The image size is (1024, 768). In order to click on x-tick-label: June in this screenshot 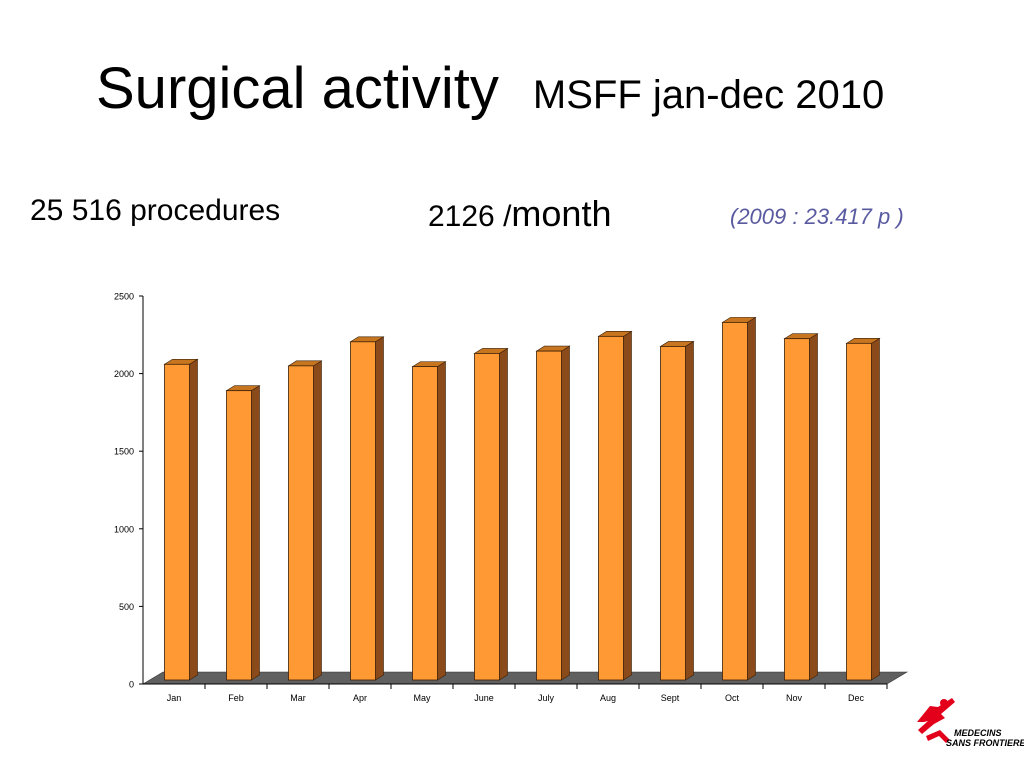, I will do `click(484, 698)`.